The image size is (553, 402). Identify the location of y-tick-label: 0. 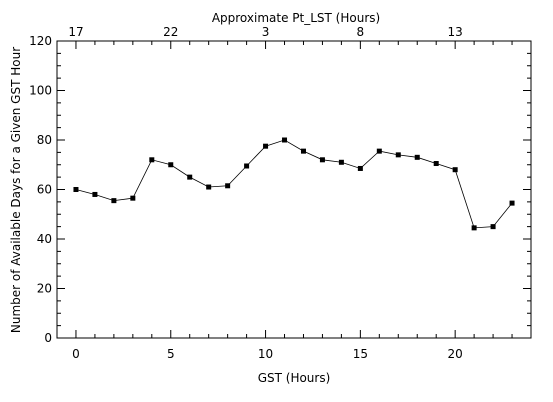
(48, 338).